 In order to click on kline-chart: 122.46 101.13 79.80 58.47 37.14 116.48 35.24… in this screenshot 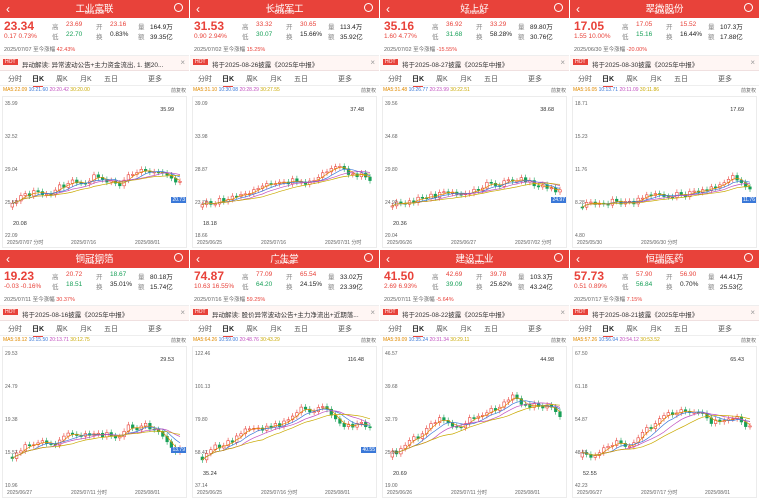, I will do `click(284, 422)`.